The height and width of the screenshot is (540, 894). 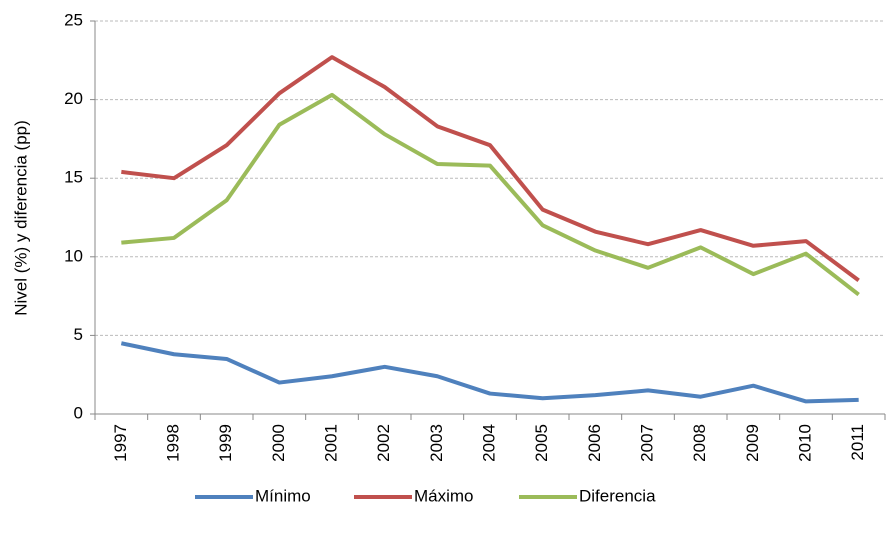 I want to click on y-tick-label: 0, so click(x=78, y=412).